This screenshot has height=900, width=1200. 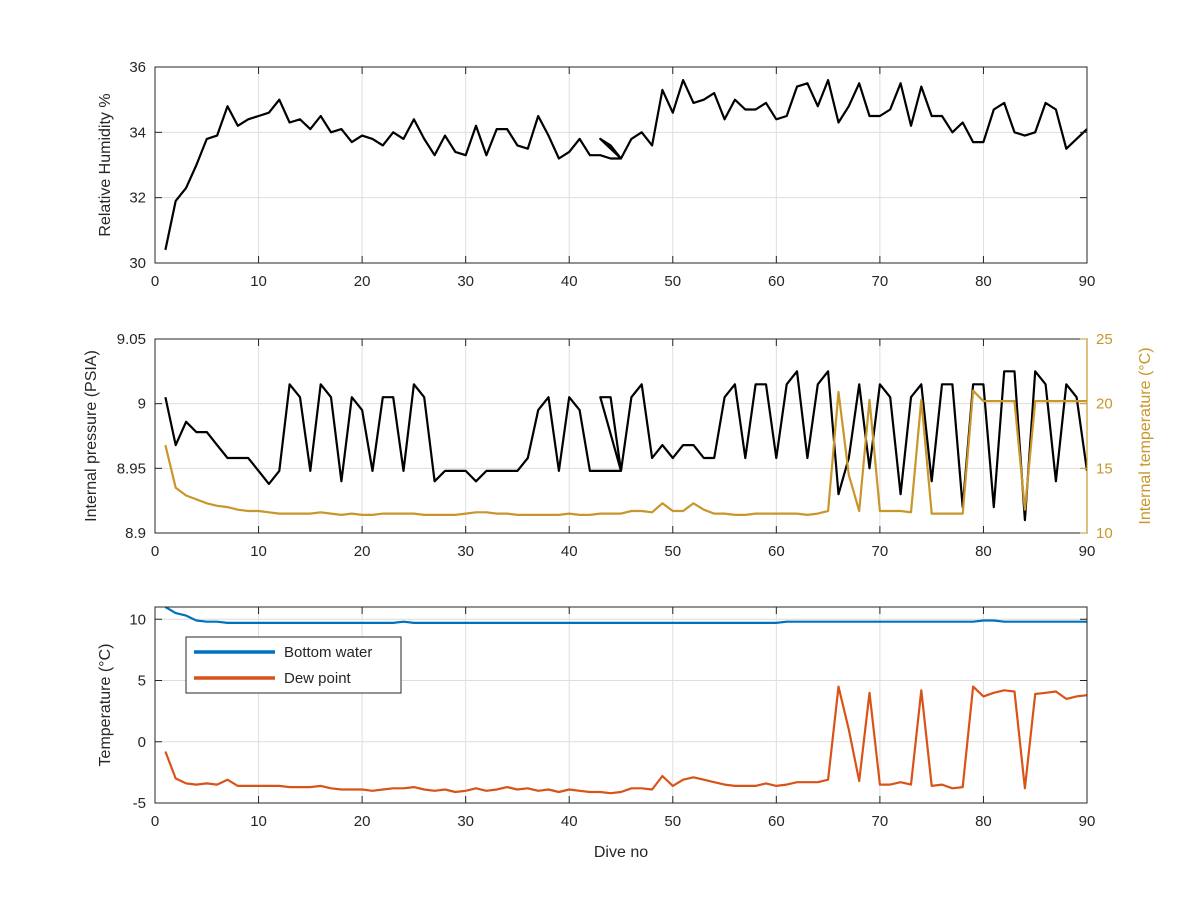 I want to click on y-axis-label: Relative Humidity %, so click(x=105, y=164).